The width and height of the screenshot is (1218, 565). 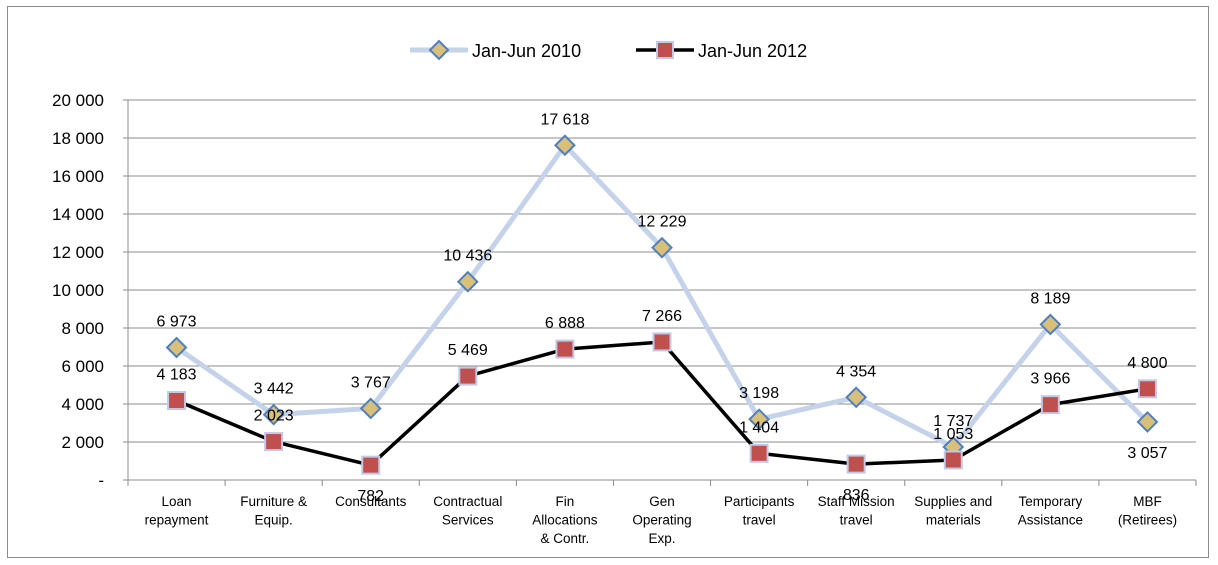 What do you see at coordinates (662, 222) in the screenshot?
I see `data-label: 12 229` at bounding box center [662, 222].